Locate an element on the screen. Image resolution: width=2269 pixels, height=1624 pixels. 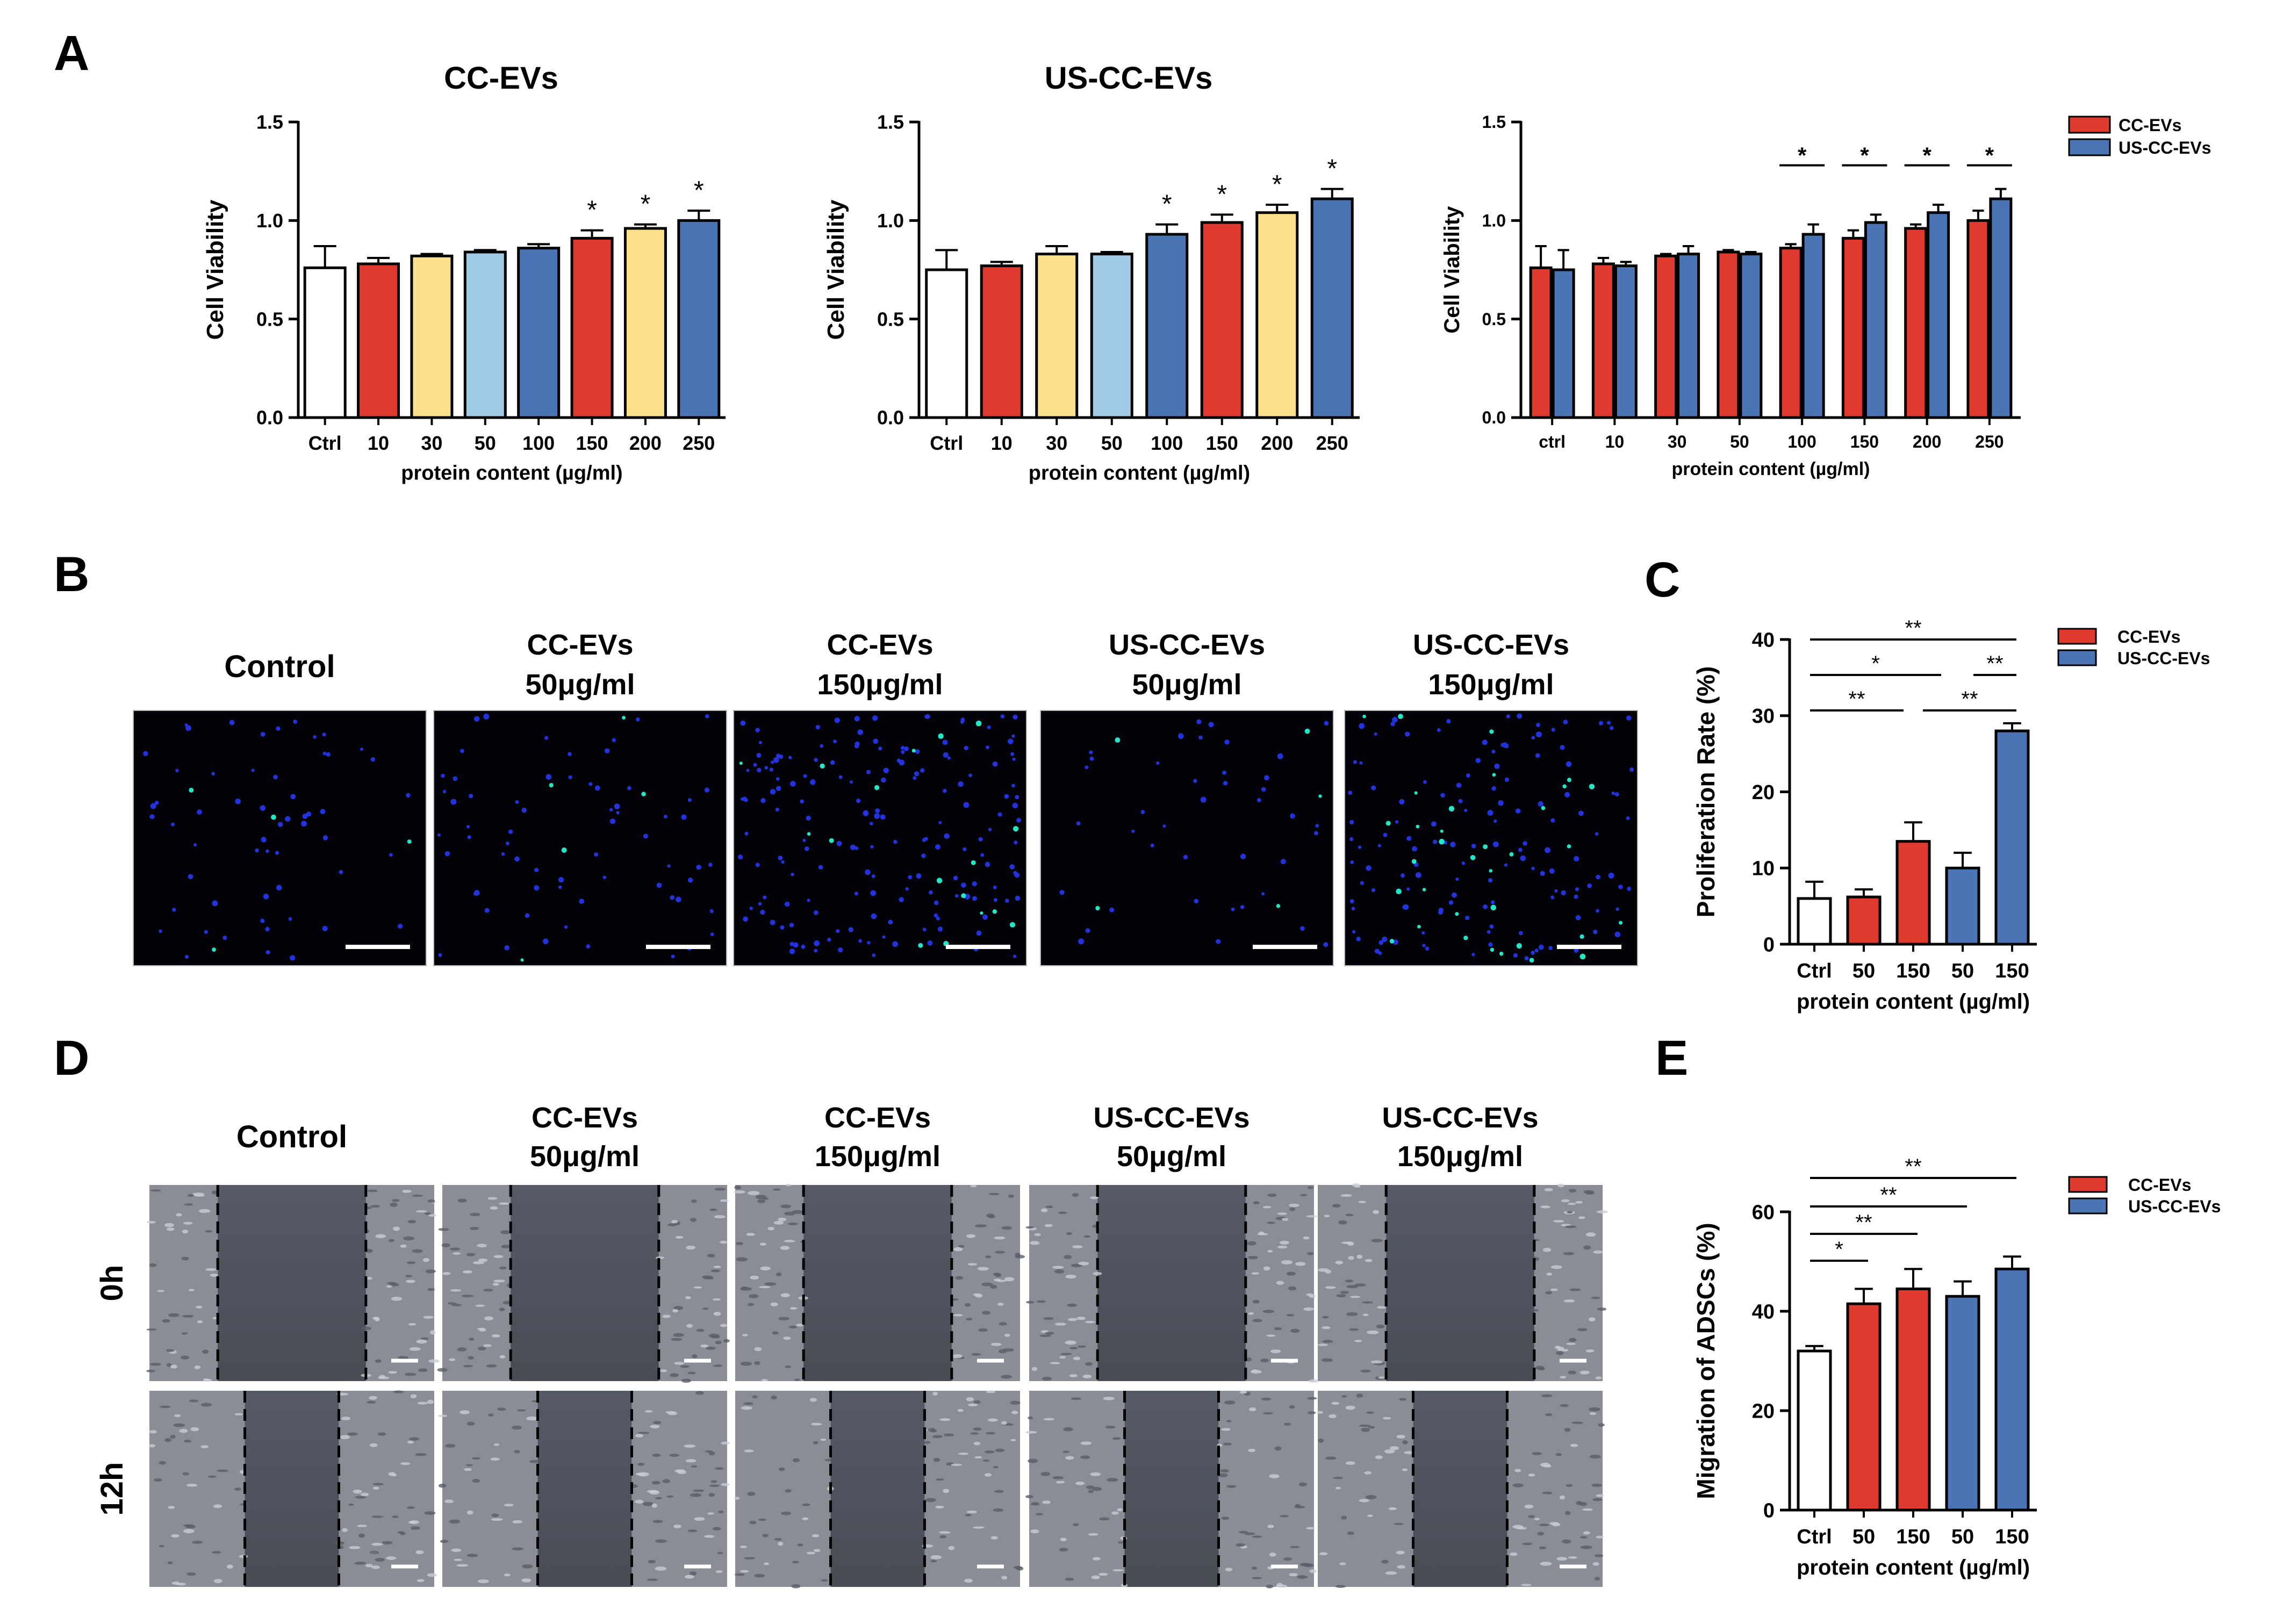
column-header: US-CC-EVs is located at coordinates (1187, 645).